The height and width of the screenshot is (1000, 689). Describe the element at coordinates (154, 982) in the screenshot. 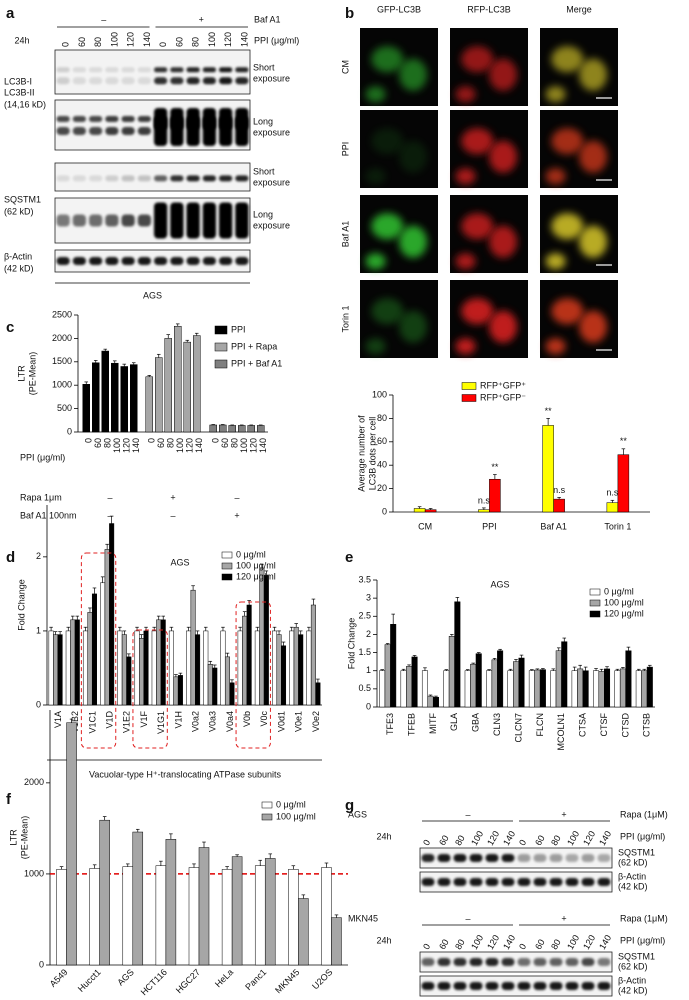

I see `x-tick-label: HCT116` at that location.